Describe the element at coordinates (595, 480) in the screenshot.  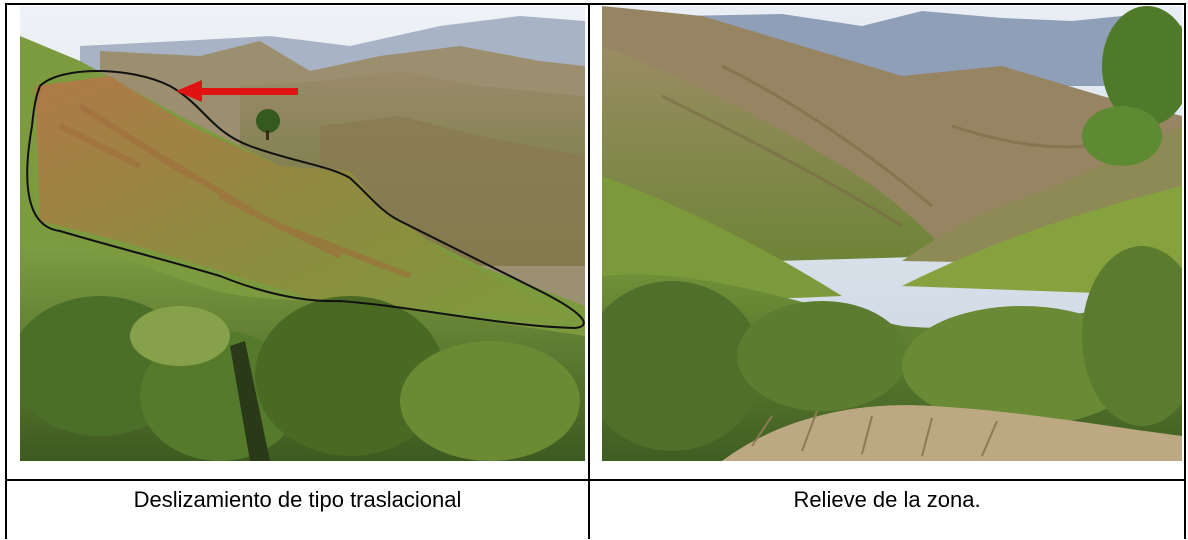
I see `table-row-divider` at that location.